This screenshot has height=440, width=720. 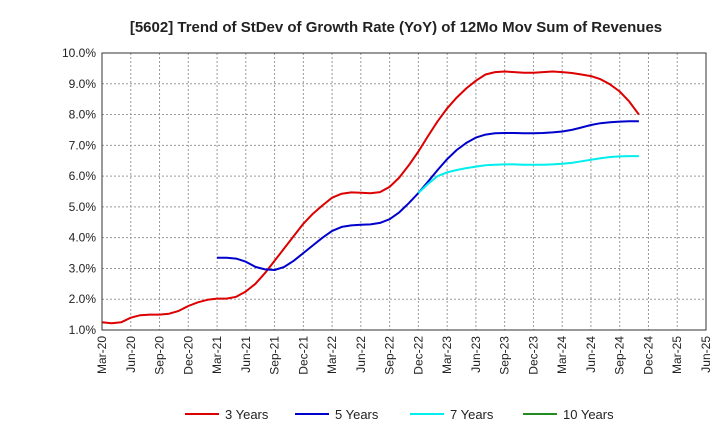 I want to click on series-line-7-years, so click(x=528, y=174).